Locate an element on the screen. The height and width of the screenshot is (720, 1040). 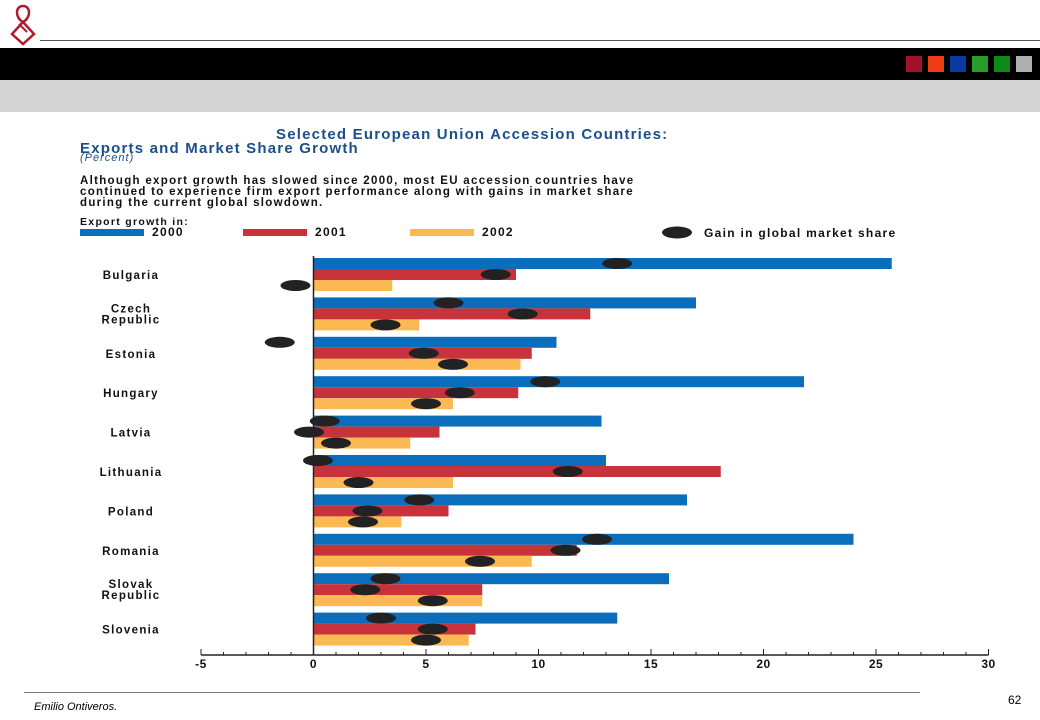
legend-label-2002: 2002 is located at coordinates (498, 232).